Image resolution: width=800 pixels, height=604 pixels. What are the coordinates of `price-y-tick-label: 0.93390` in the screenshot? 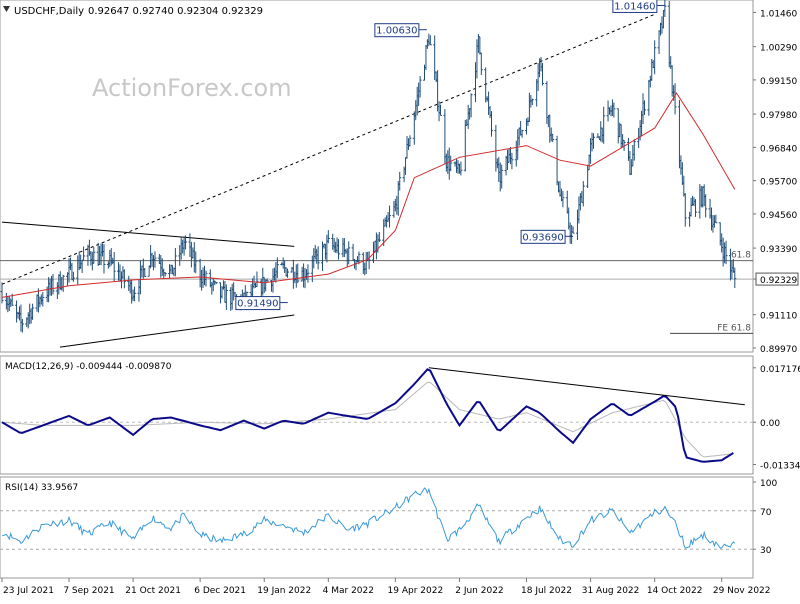 It's located at (778, 250).